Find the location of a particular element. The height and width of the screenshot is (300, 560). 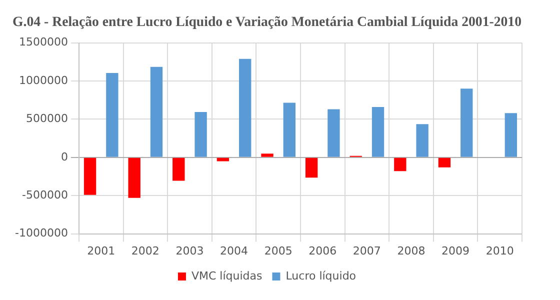

x-tick-label: 2001 is located at coordinates (101, 251).